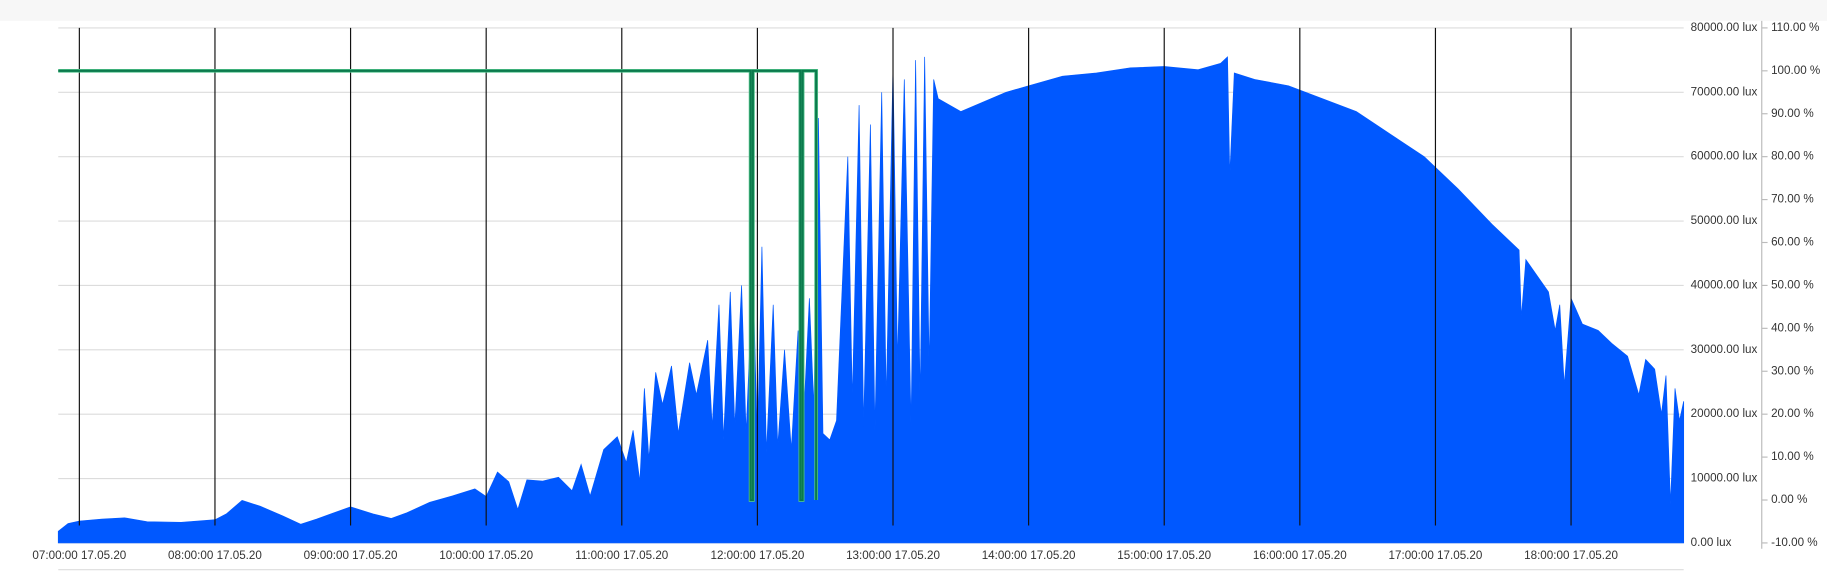  Describe the element at coordinates (1724, 413) in the screenshot. I see `y-tick-label: 20000.00 lux` at that location.